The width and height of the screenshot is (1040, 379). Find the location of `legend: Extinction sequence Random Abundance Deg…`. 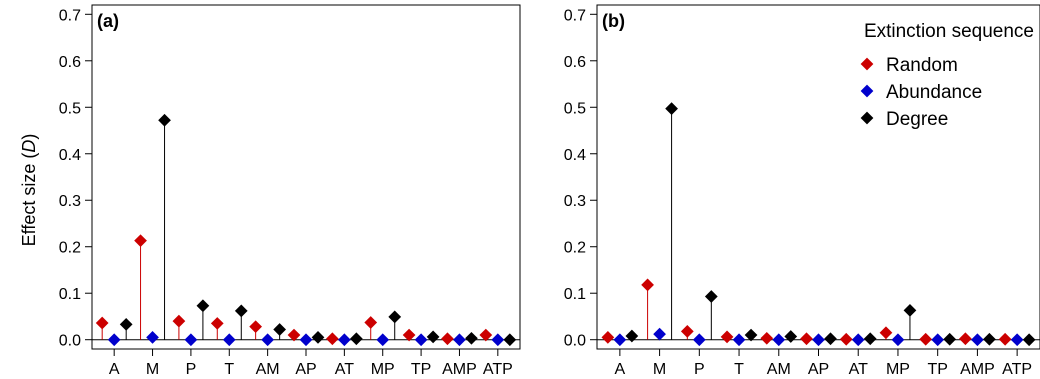

legend: Extinction sequence Random Abundance Deg… is located at coordinates (947, 75).